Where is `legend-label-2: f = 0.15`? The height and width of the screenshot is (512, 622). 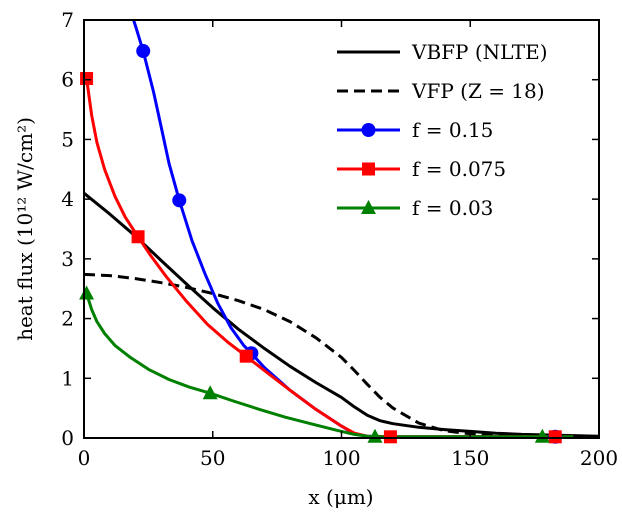 legend-label-2: f = 0.15 is located at coordinates (452, 130).